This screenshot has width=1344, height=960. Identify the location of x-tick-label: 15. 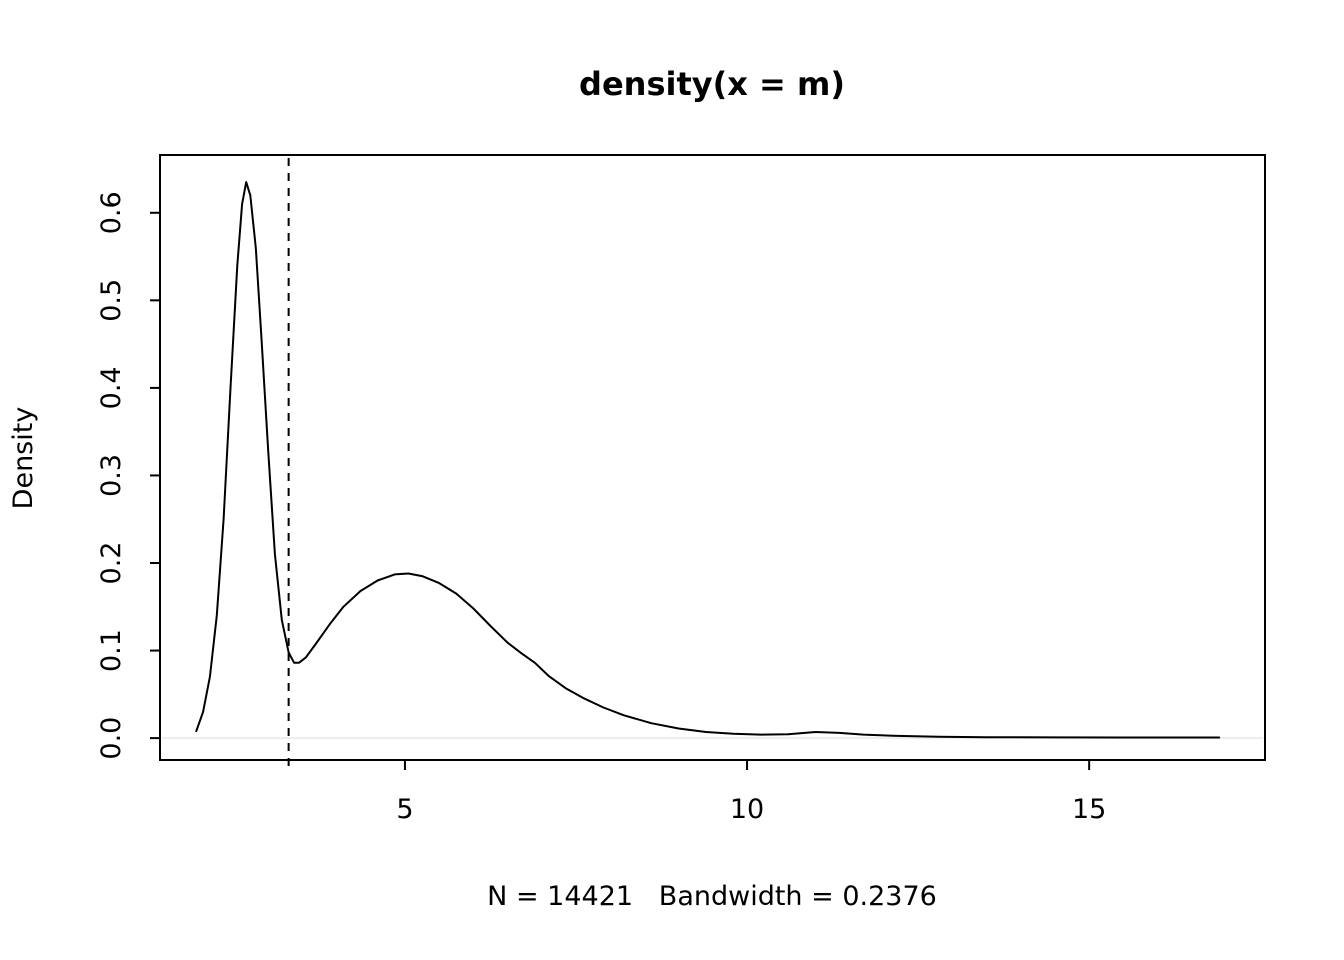
(1089, 809).